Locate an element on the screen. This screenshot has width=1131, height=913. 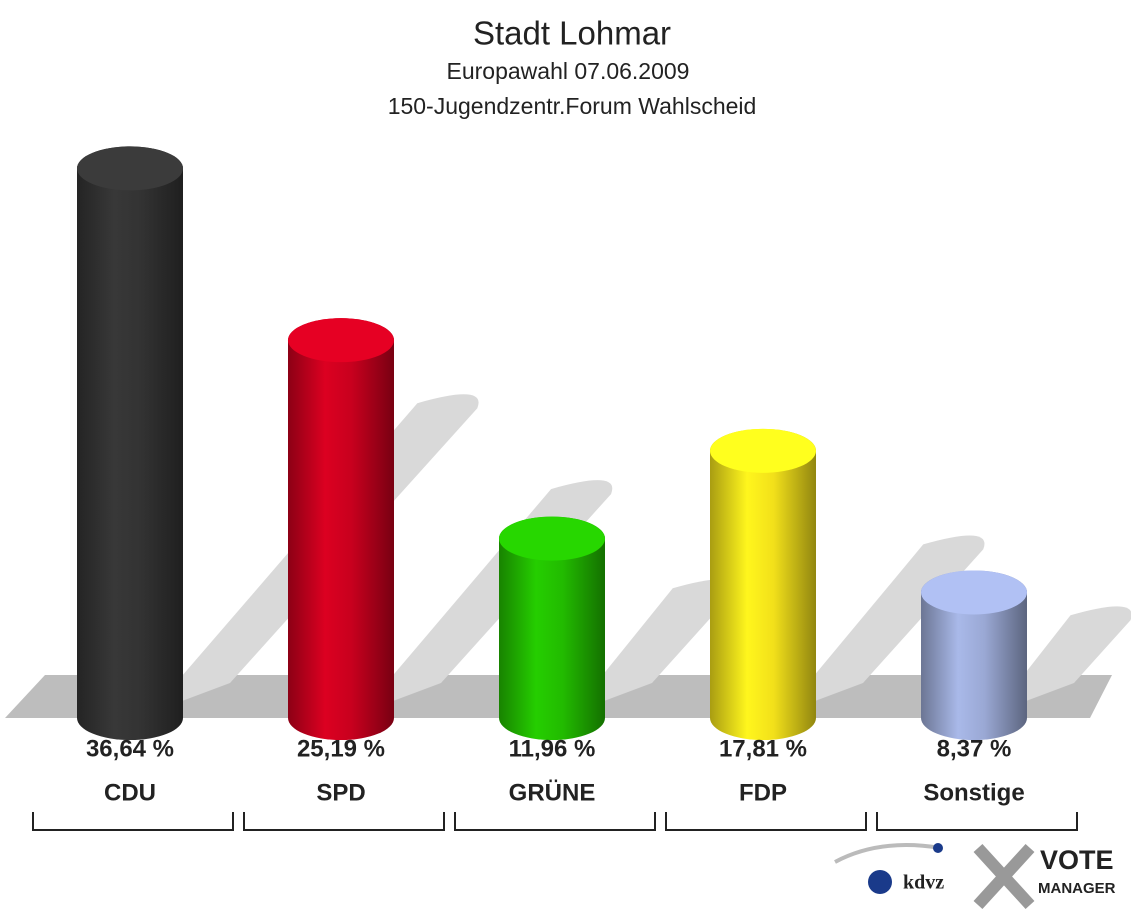
value-label: 25,19 % is located at coordinates (341, 748).